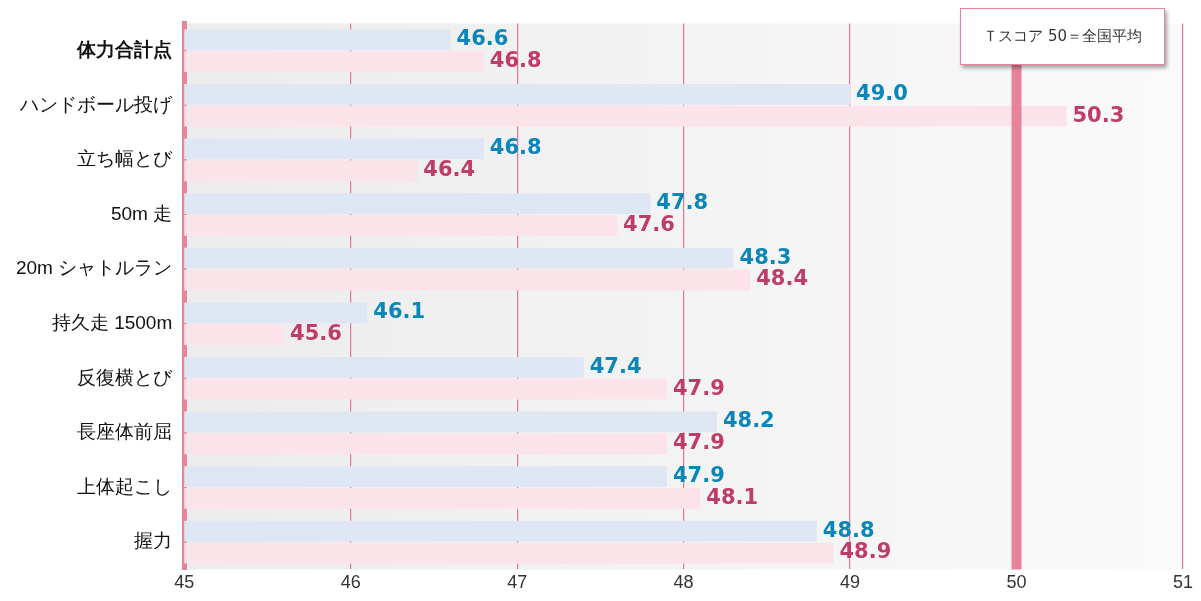 The height and width of the screenshot is (601, 1201). Describe the element at coordinates (517, 582) in the screenshot. I see `x-tick-label: 47` at that location.